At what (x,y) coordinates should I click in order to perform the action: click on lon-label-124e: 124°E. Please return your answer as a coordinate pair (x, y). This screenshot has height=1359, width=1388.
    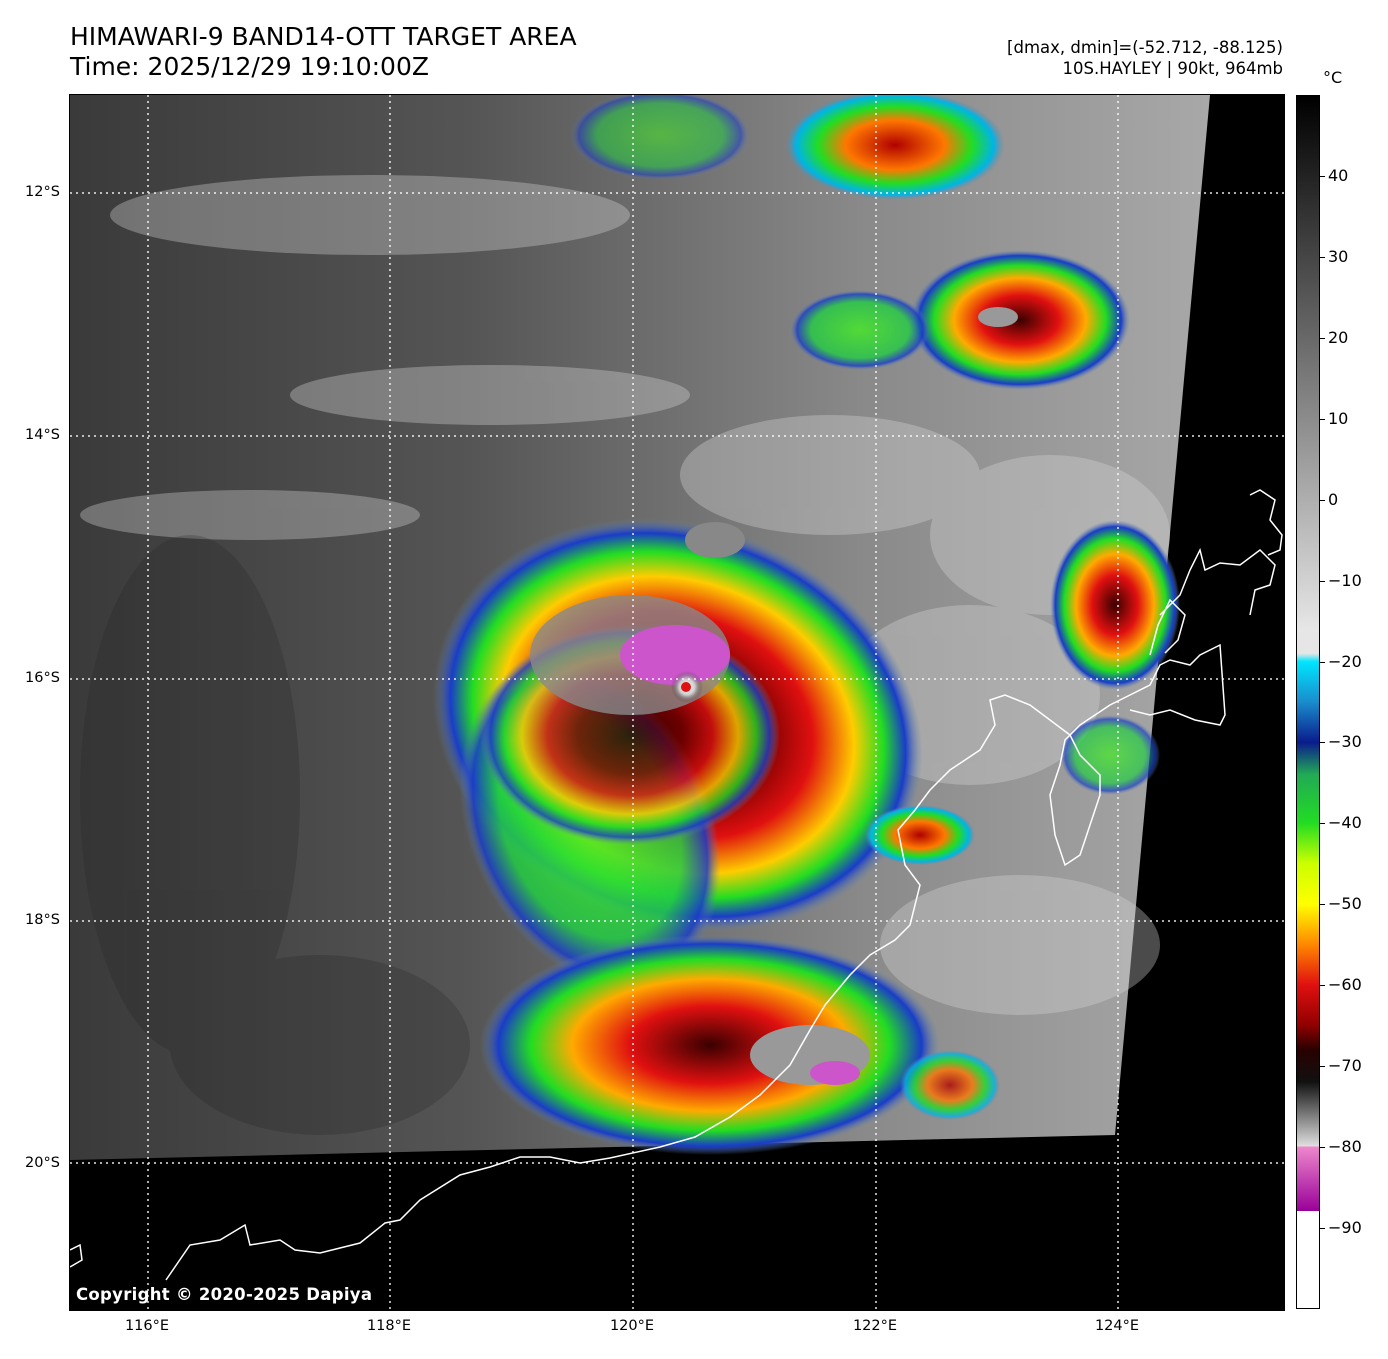
    Looking at the image, I should click on (1117, 1326).